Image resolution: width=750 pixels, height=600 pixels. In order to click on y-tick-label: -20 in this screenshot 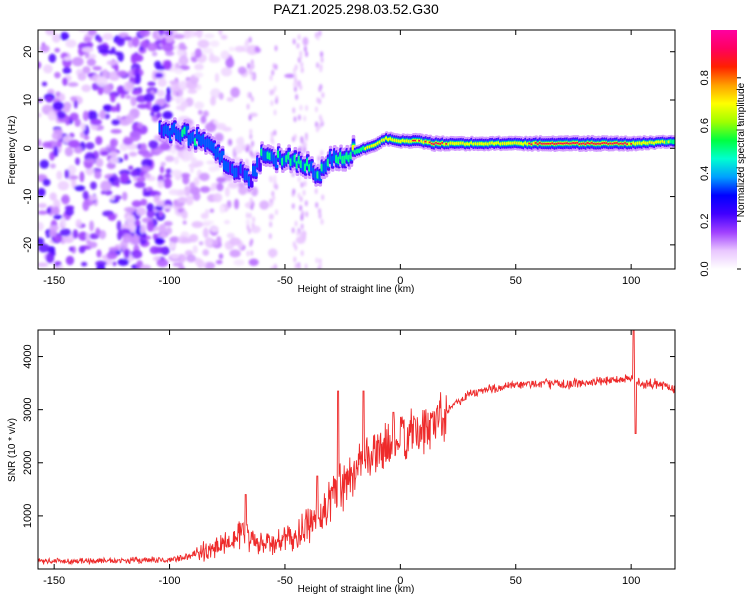, I will do `click(28, 245)`.